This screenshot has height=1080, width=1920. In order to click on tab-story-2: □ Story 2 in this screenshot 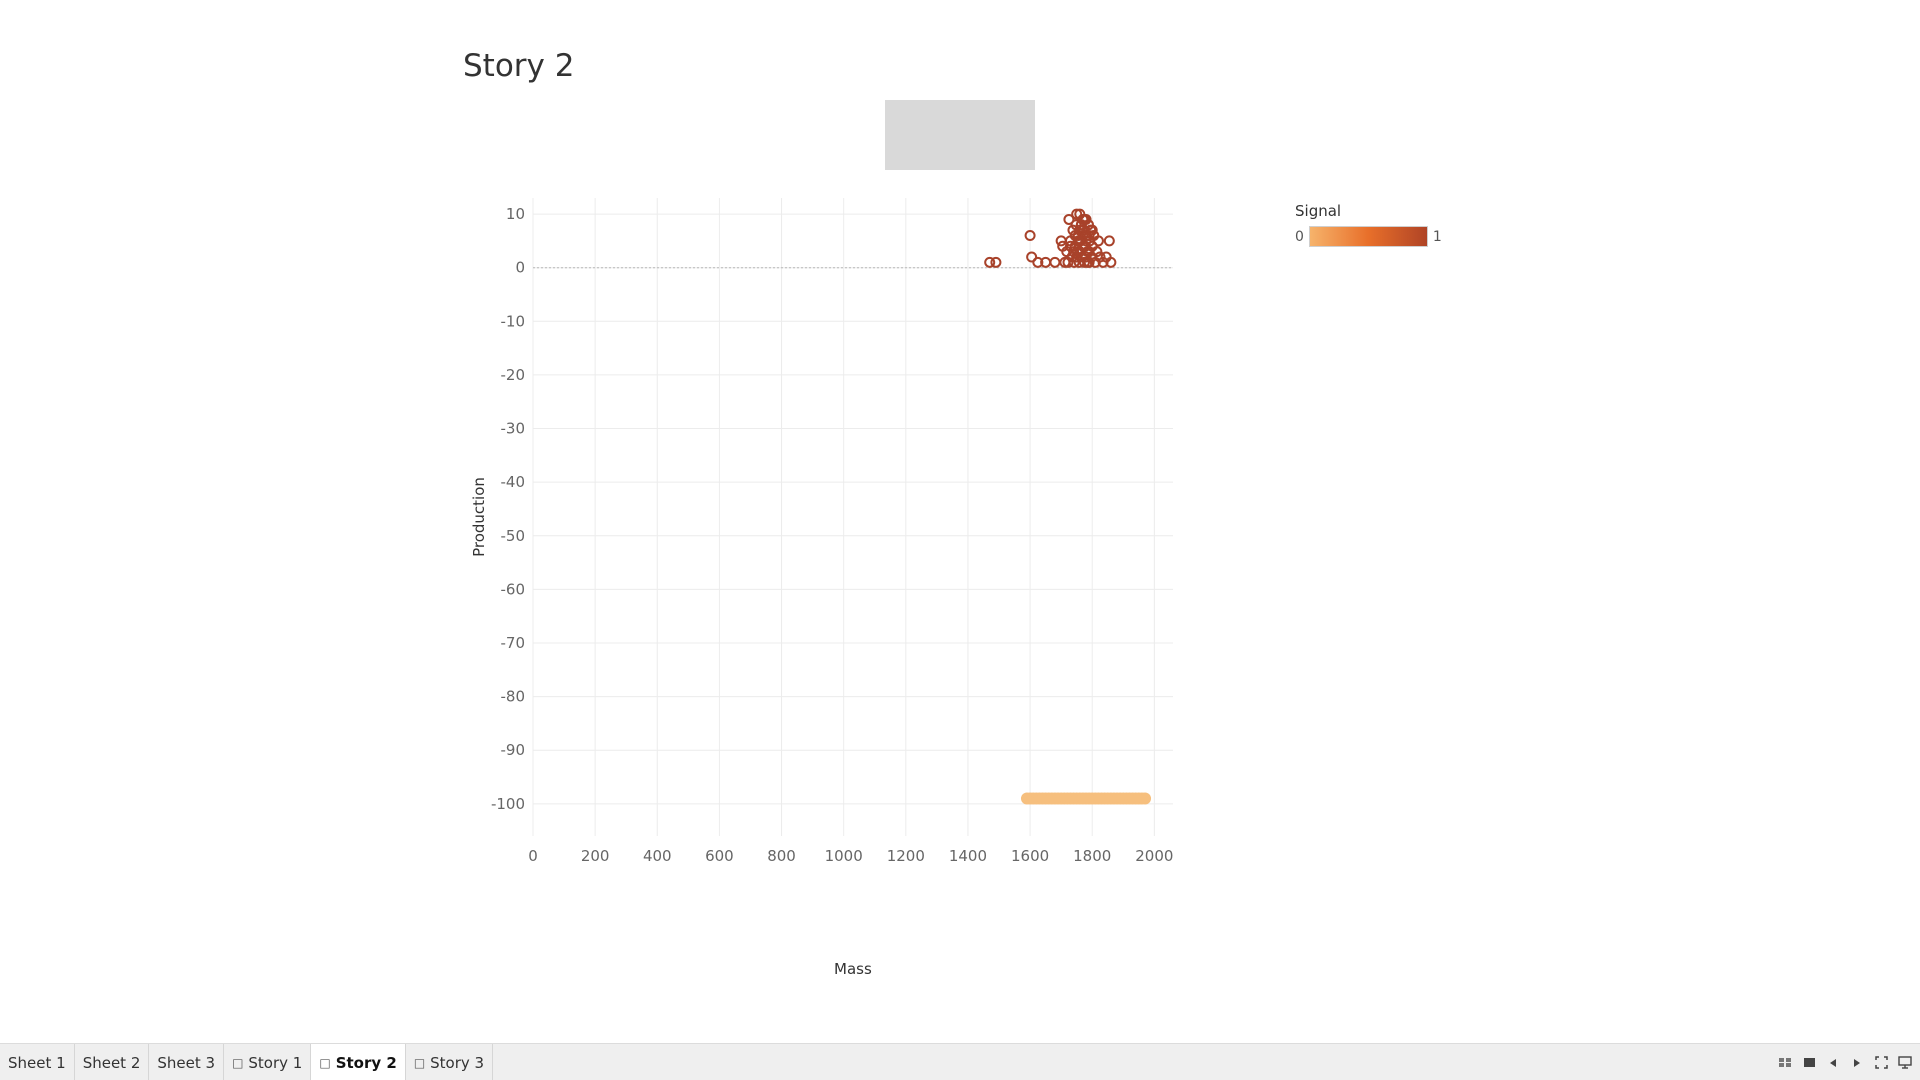, I will do `click(358, 1062)`.